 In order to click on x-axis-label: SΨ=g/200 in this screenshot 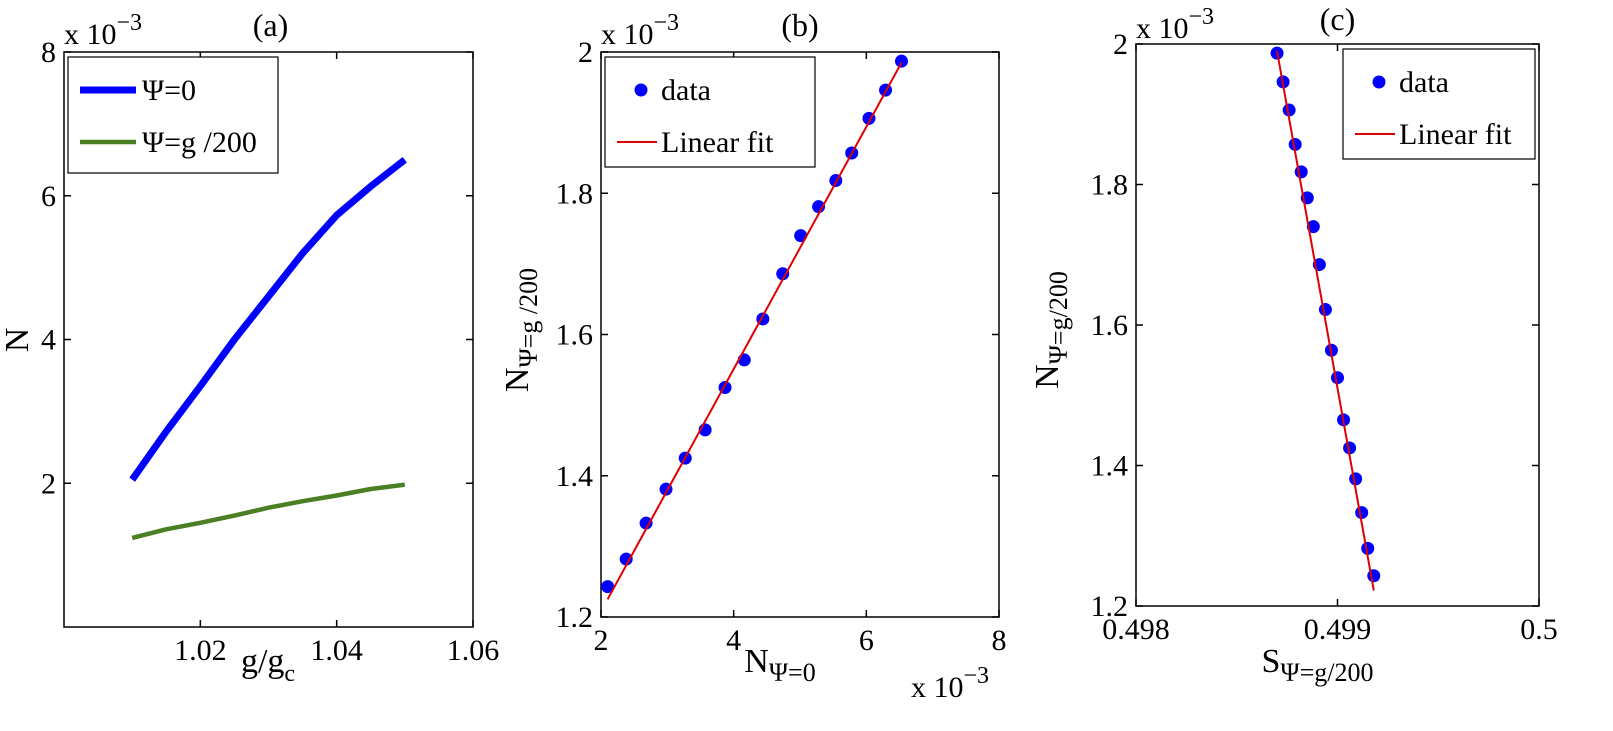, I will do `click(1318, 665)`.